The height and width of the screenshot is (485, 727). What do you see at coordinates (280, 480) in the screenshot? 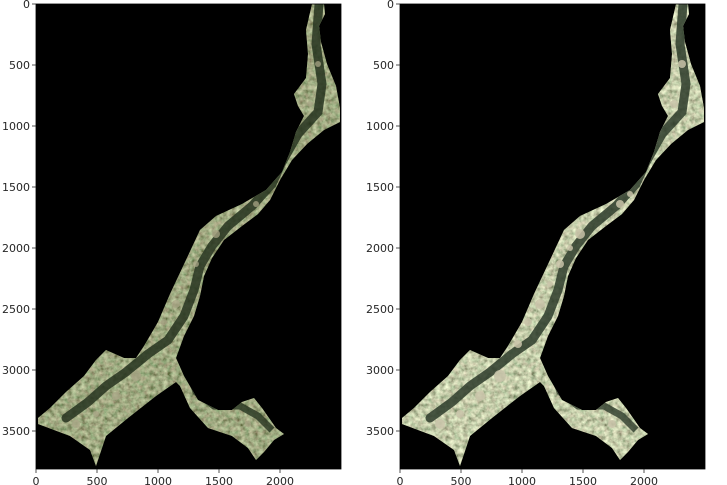
I see `left-x-tick-label: 2000` at bounding box center [280, 480].